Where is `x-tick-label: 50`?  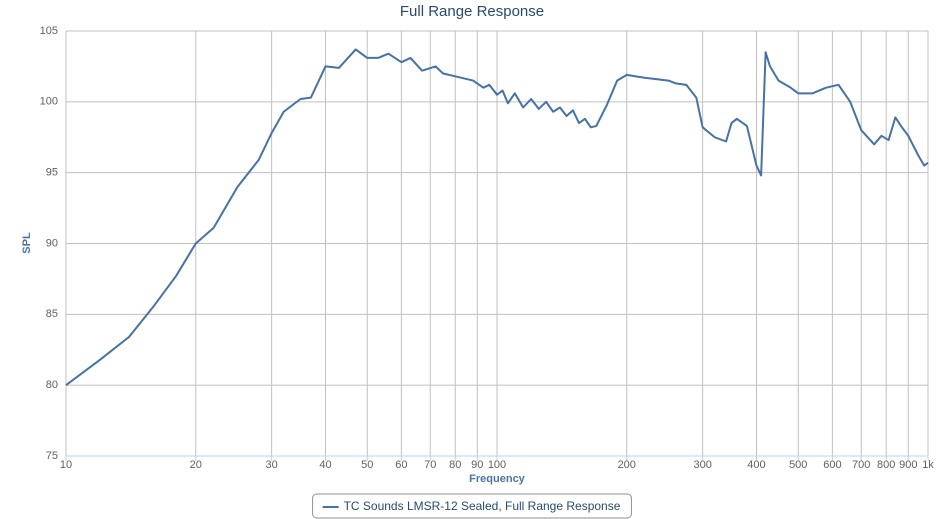
x-tick-label: 50 is located at coordinates (367, 465).